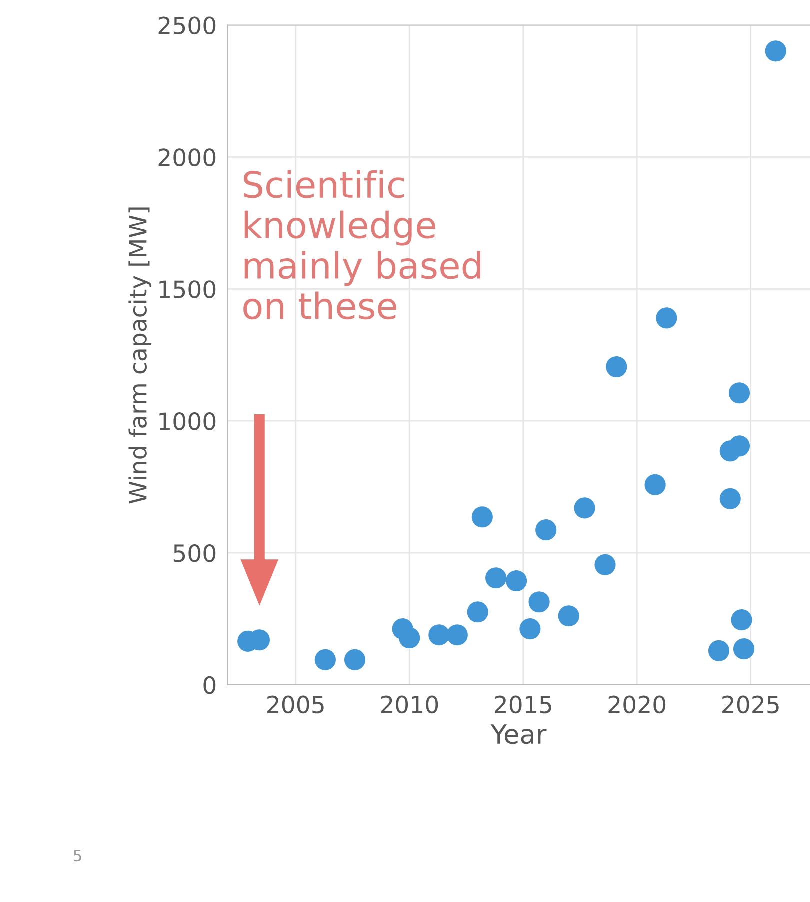 The image size is (810, 902). What do you see at coordinates (188, 421) in the screenshot?
I see `y-tick-label: 1000` at bounding box center [188, 421].